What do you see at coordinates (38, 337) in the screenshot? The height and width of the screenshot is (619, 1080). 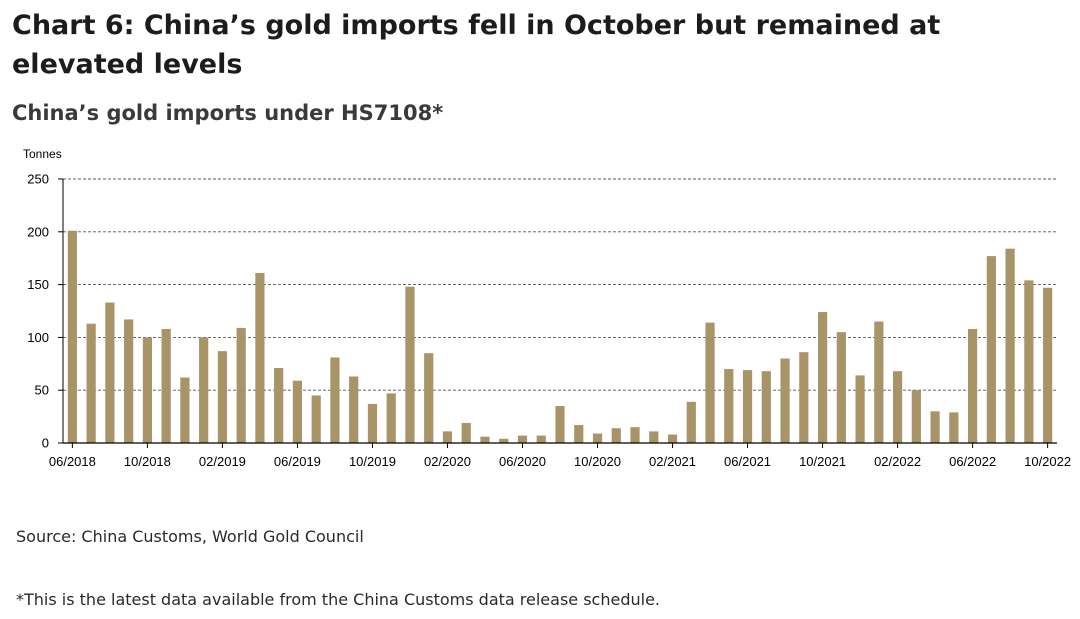 I see `y-tick-label: 100` at bounding box center [38, 337].